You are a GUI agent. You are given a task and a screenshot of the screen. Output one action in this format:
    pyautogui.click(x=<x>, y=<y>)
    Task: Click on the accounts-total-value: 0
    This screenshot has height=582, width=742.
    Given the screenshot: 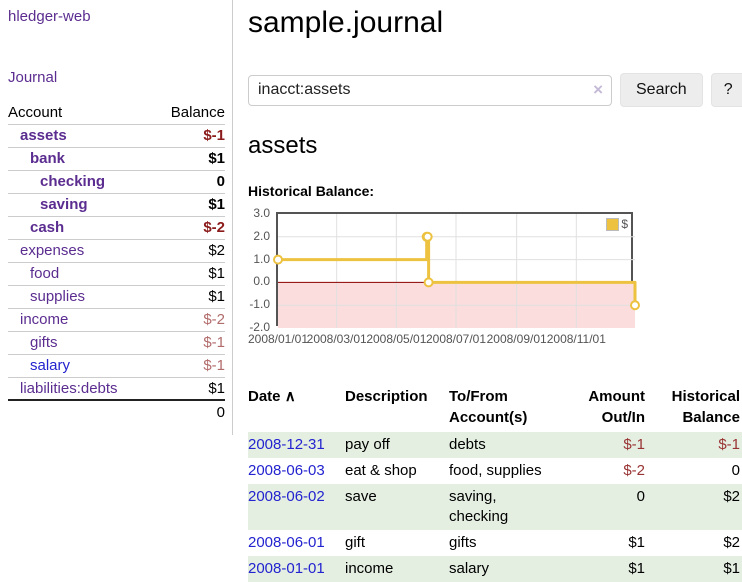 What is the action you would take?
    pyautogui.click(x=189, y=411)
    